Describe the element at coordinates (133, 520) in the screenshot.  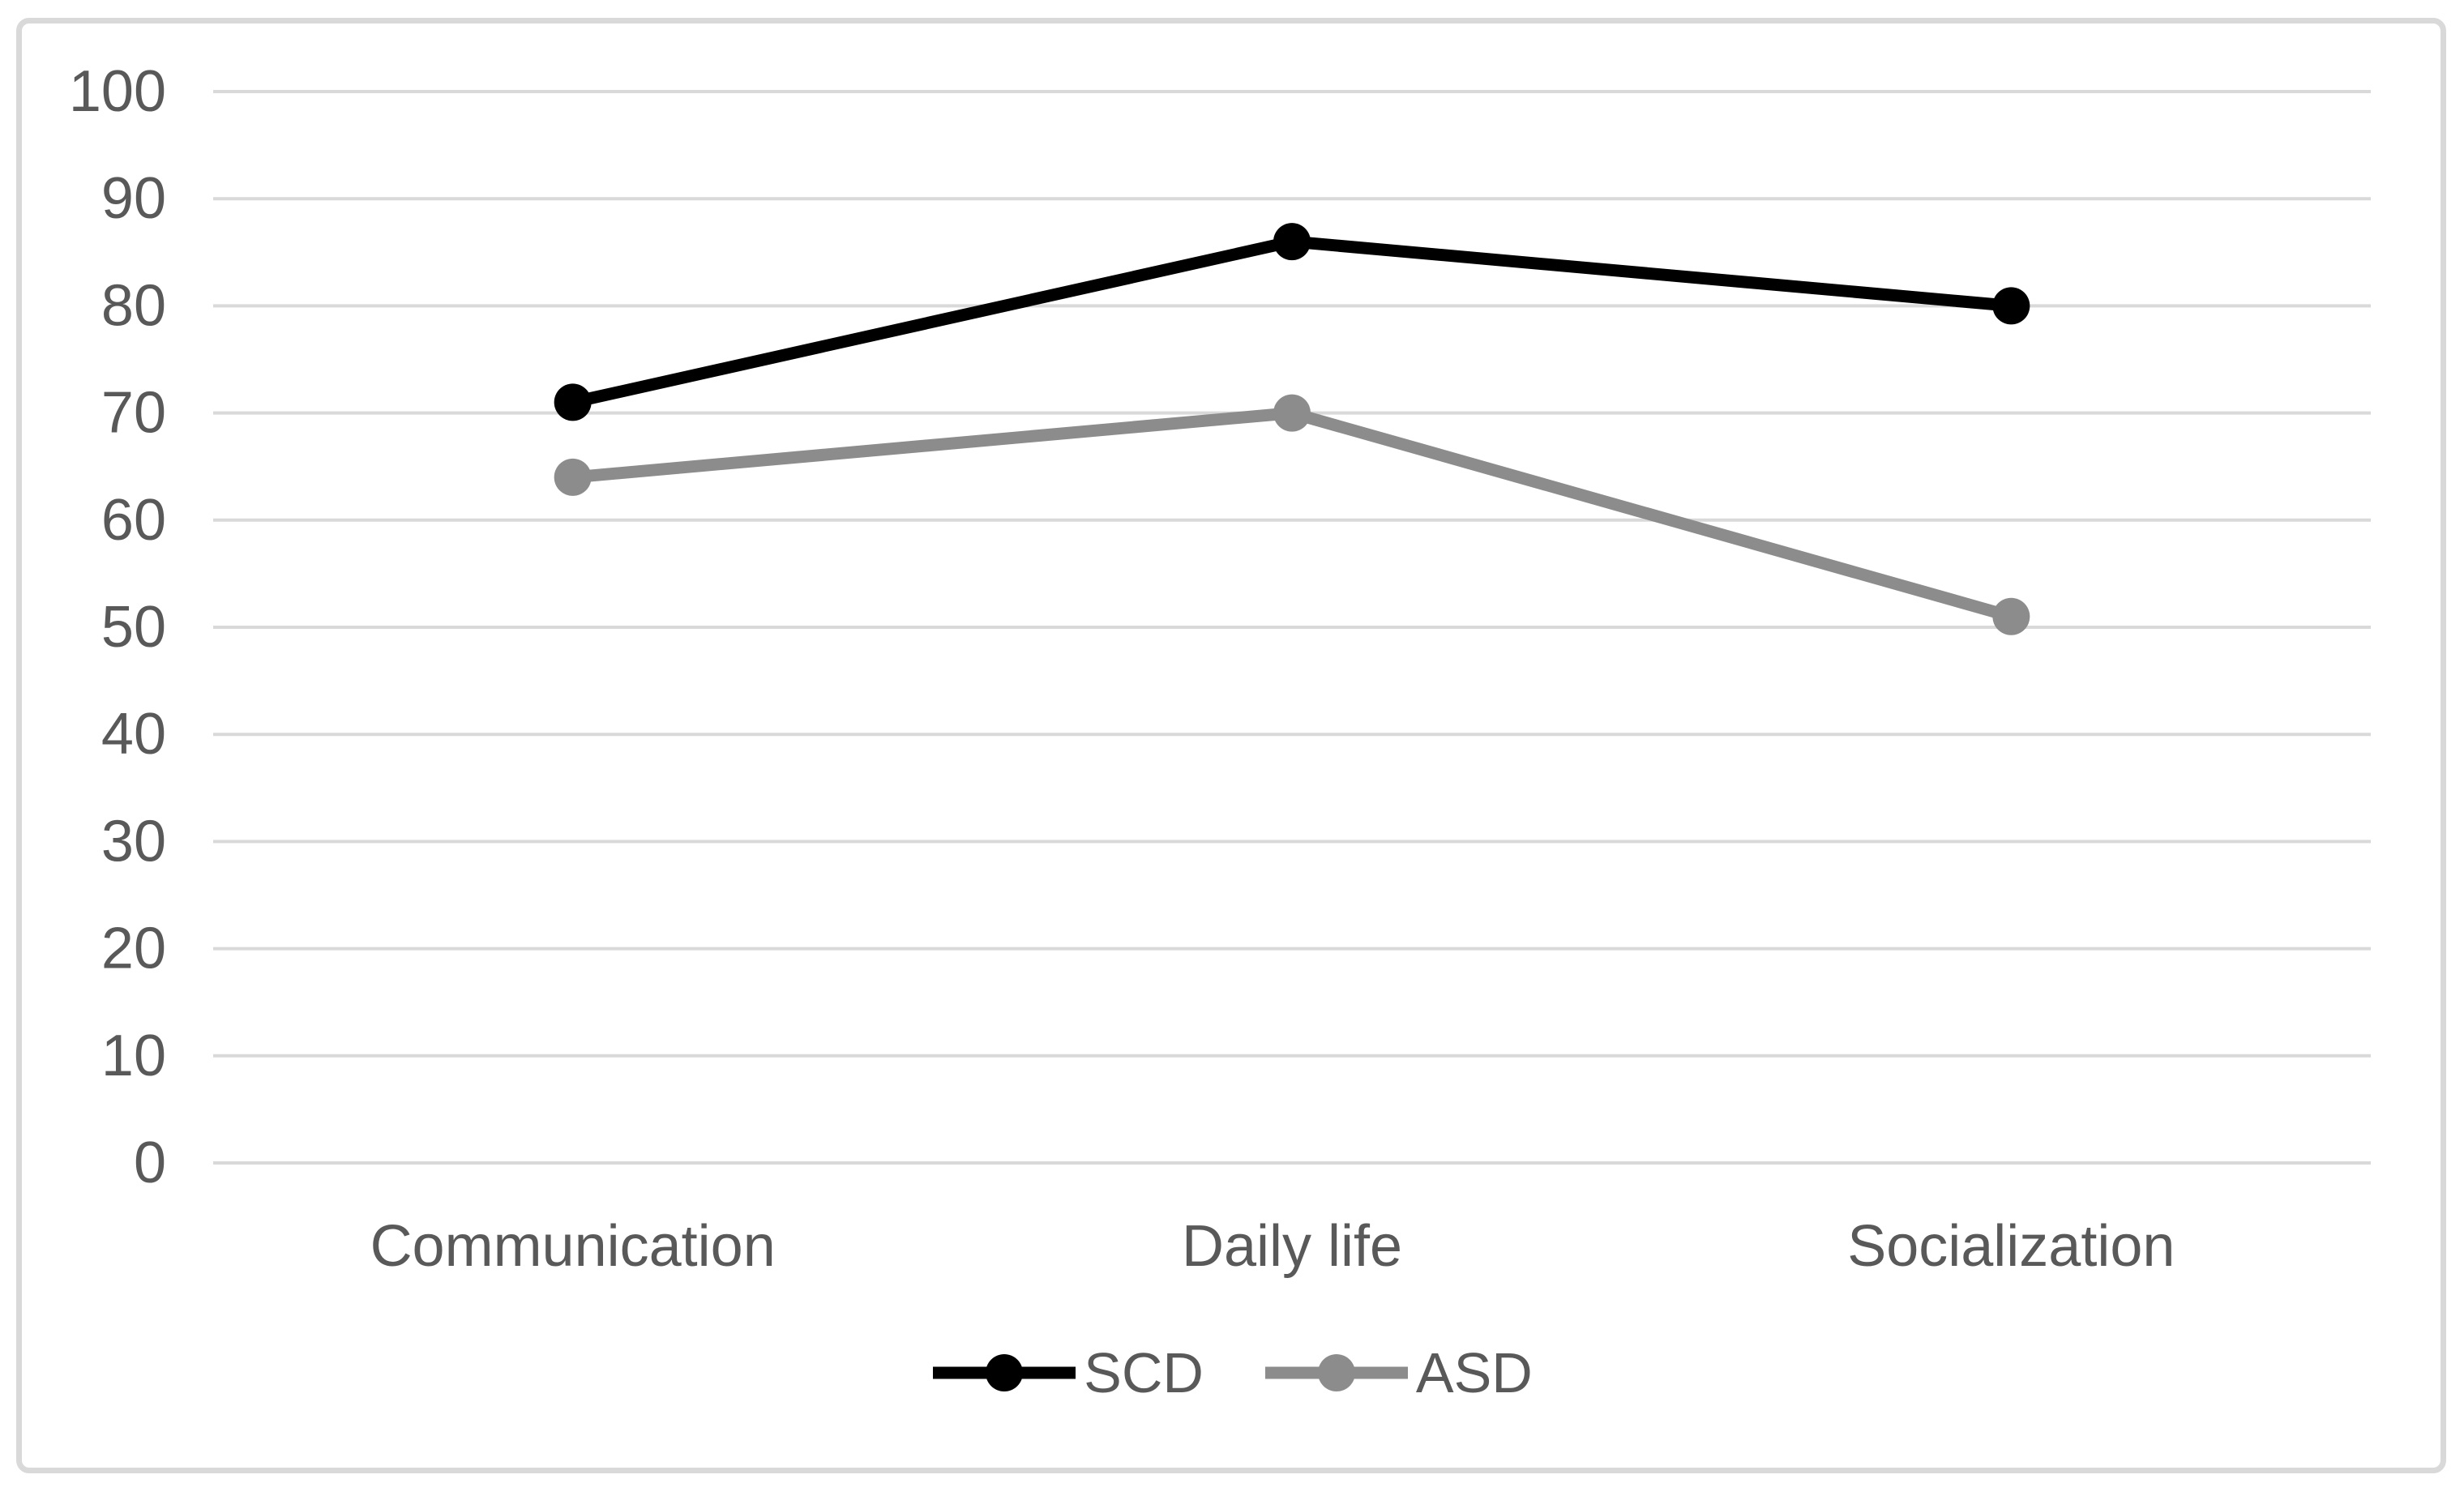
I see `y-axis-tick-label: 60` at that location.